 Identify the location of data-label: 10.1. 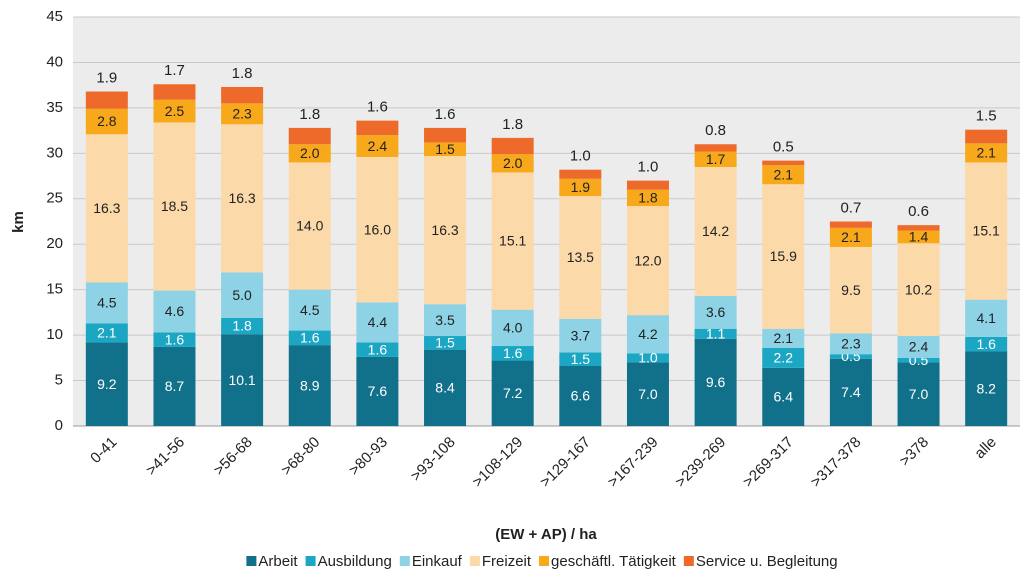
(241, 380).